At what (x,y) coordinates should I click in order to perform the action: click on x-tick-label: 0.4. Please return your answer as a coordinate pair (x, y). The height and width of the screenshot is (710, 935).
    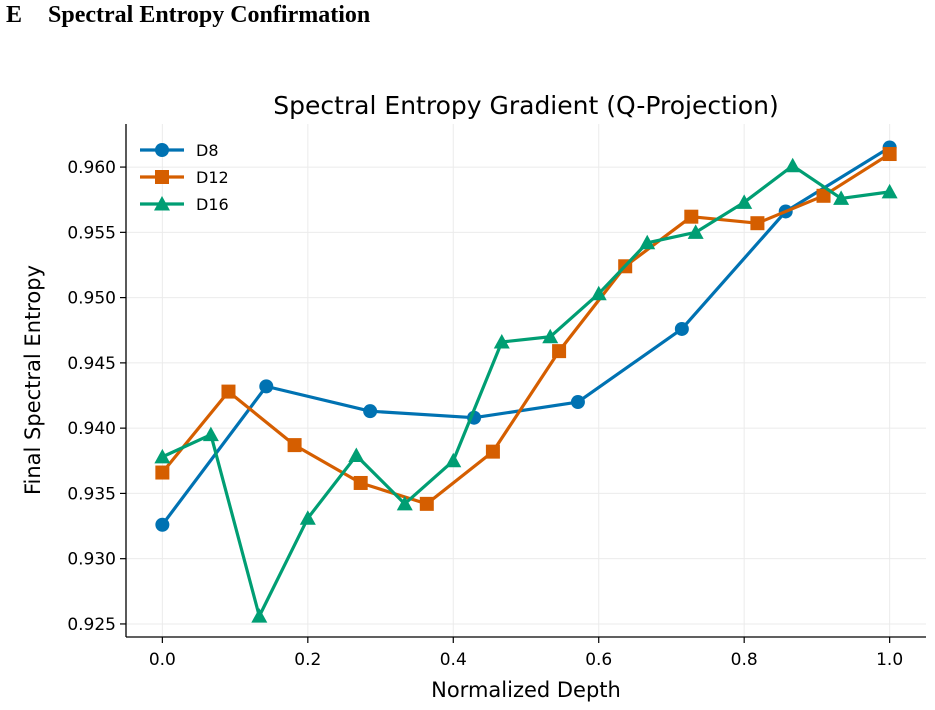
    Looking at the image, I should click on (453, 660).